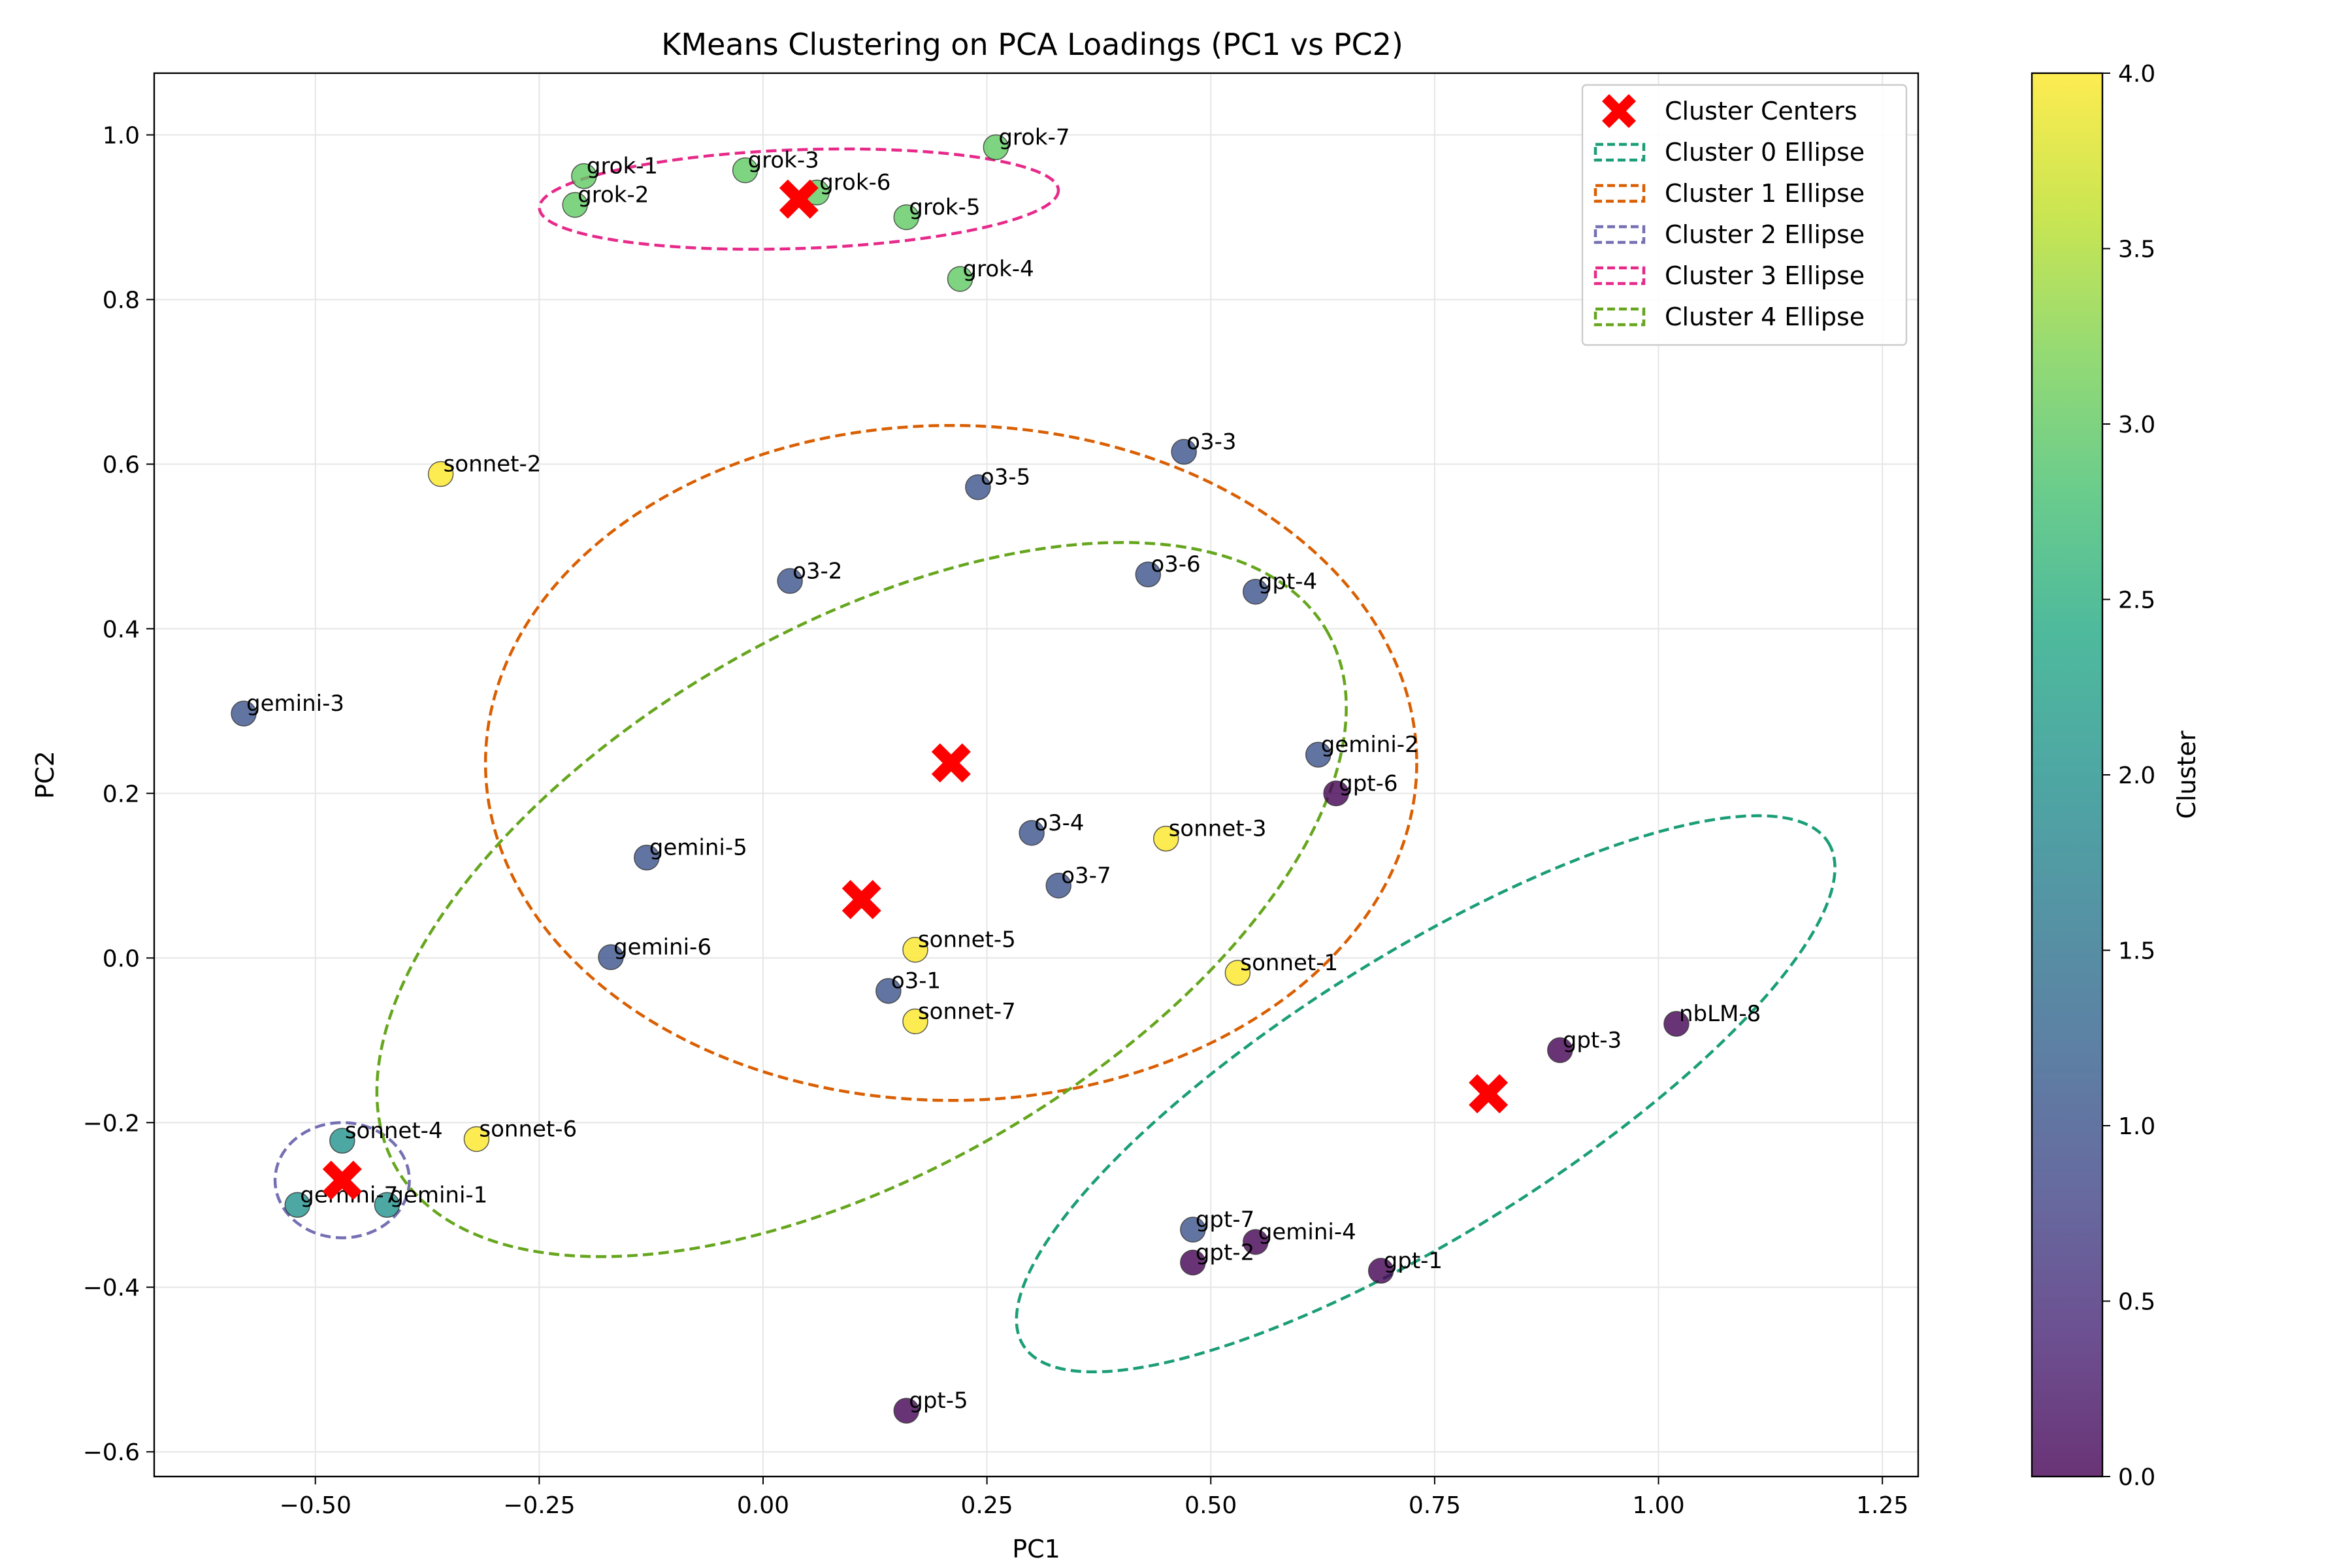  Describe the element at coordinates (1489, 1094) in the screenshot. I see `cluster-0-center` at that location.